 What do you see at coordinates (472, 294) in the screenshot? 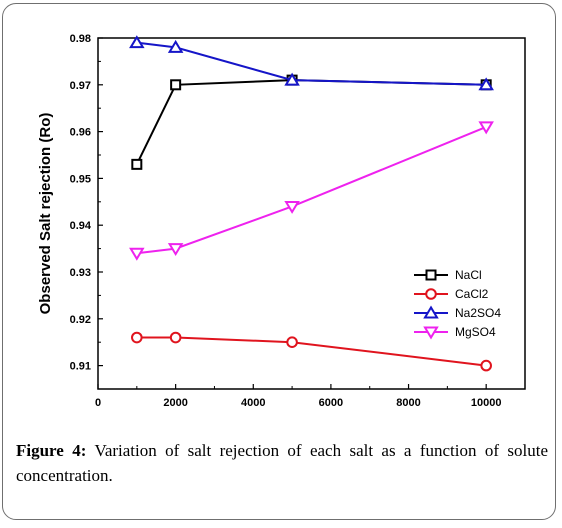
I see `legend-label-cacl2: CaCl2` at bounding box center [472, 294].